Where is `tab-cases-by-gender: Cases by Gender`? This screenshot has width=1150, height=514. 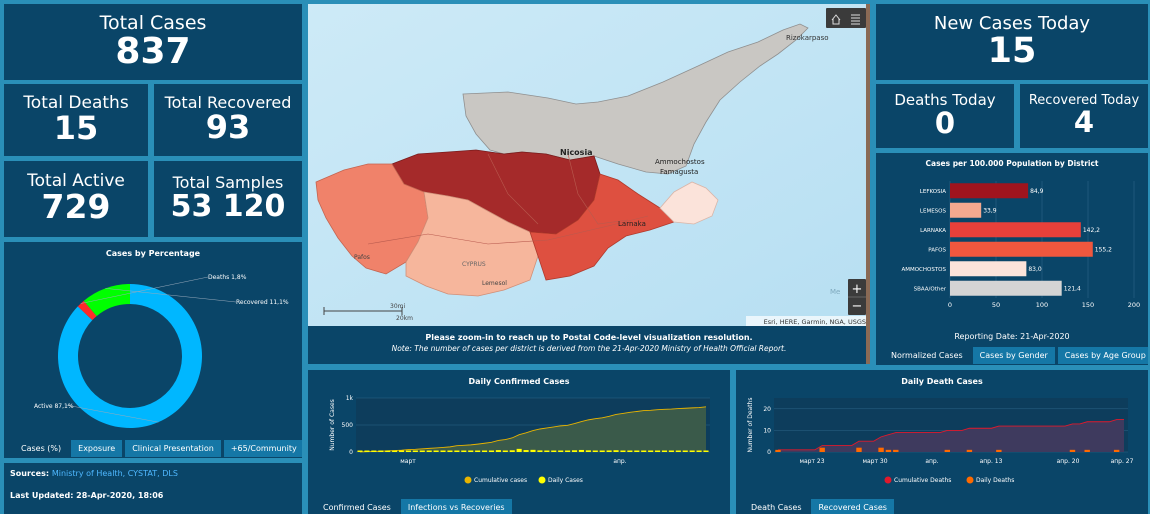
tab-cases-by-gender: Cases by Gender is located at coordinates (1013, 355).